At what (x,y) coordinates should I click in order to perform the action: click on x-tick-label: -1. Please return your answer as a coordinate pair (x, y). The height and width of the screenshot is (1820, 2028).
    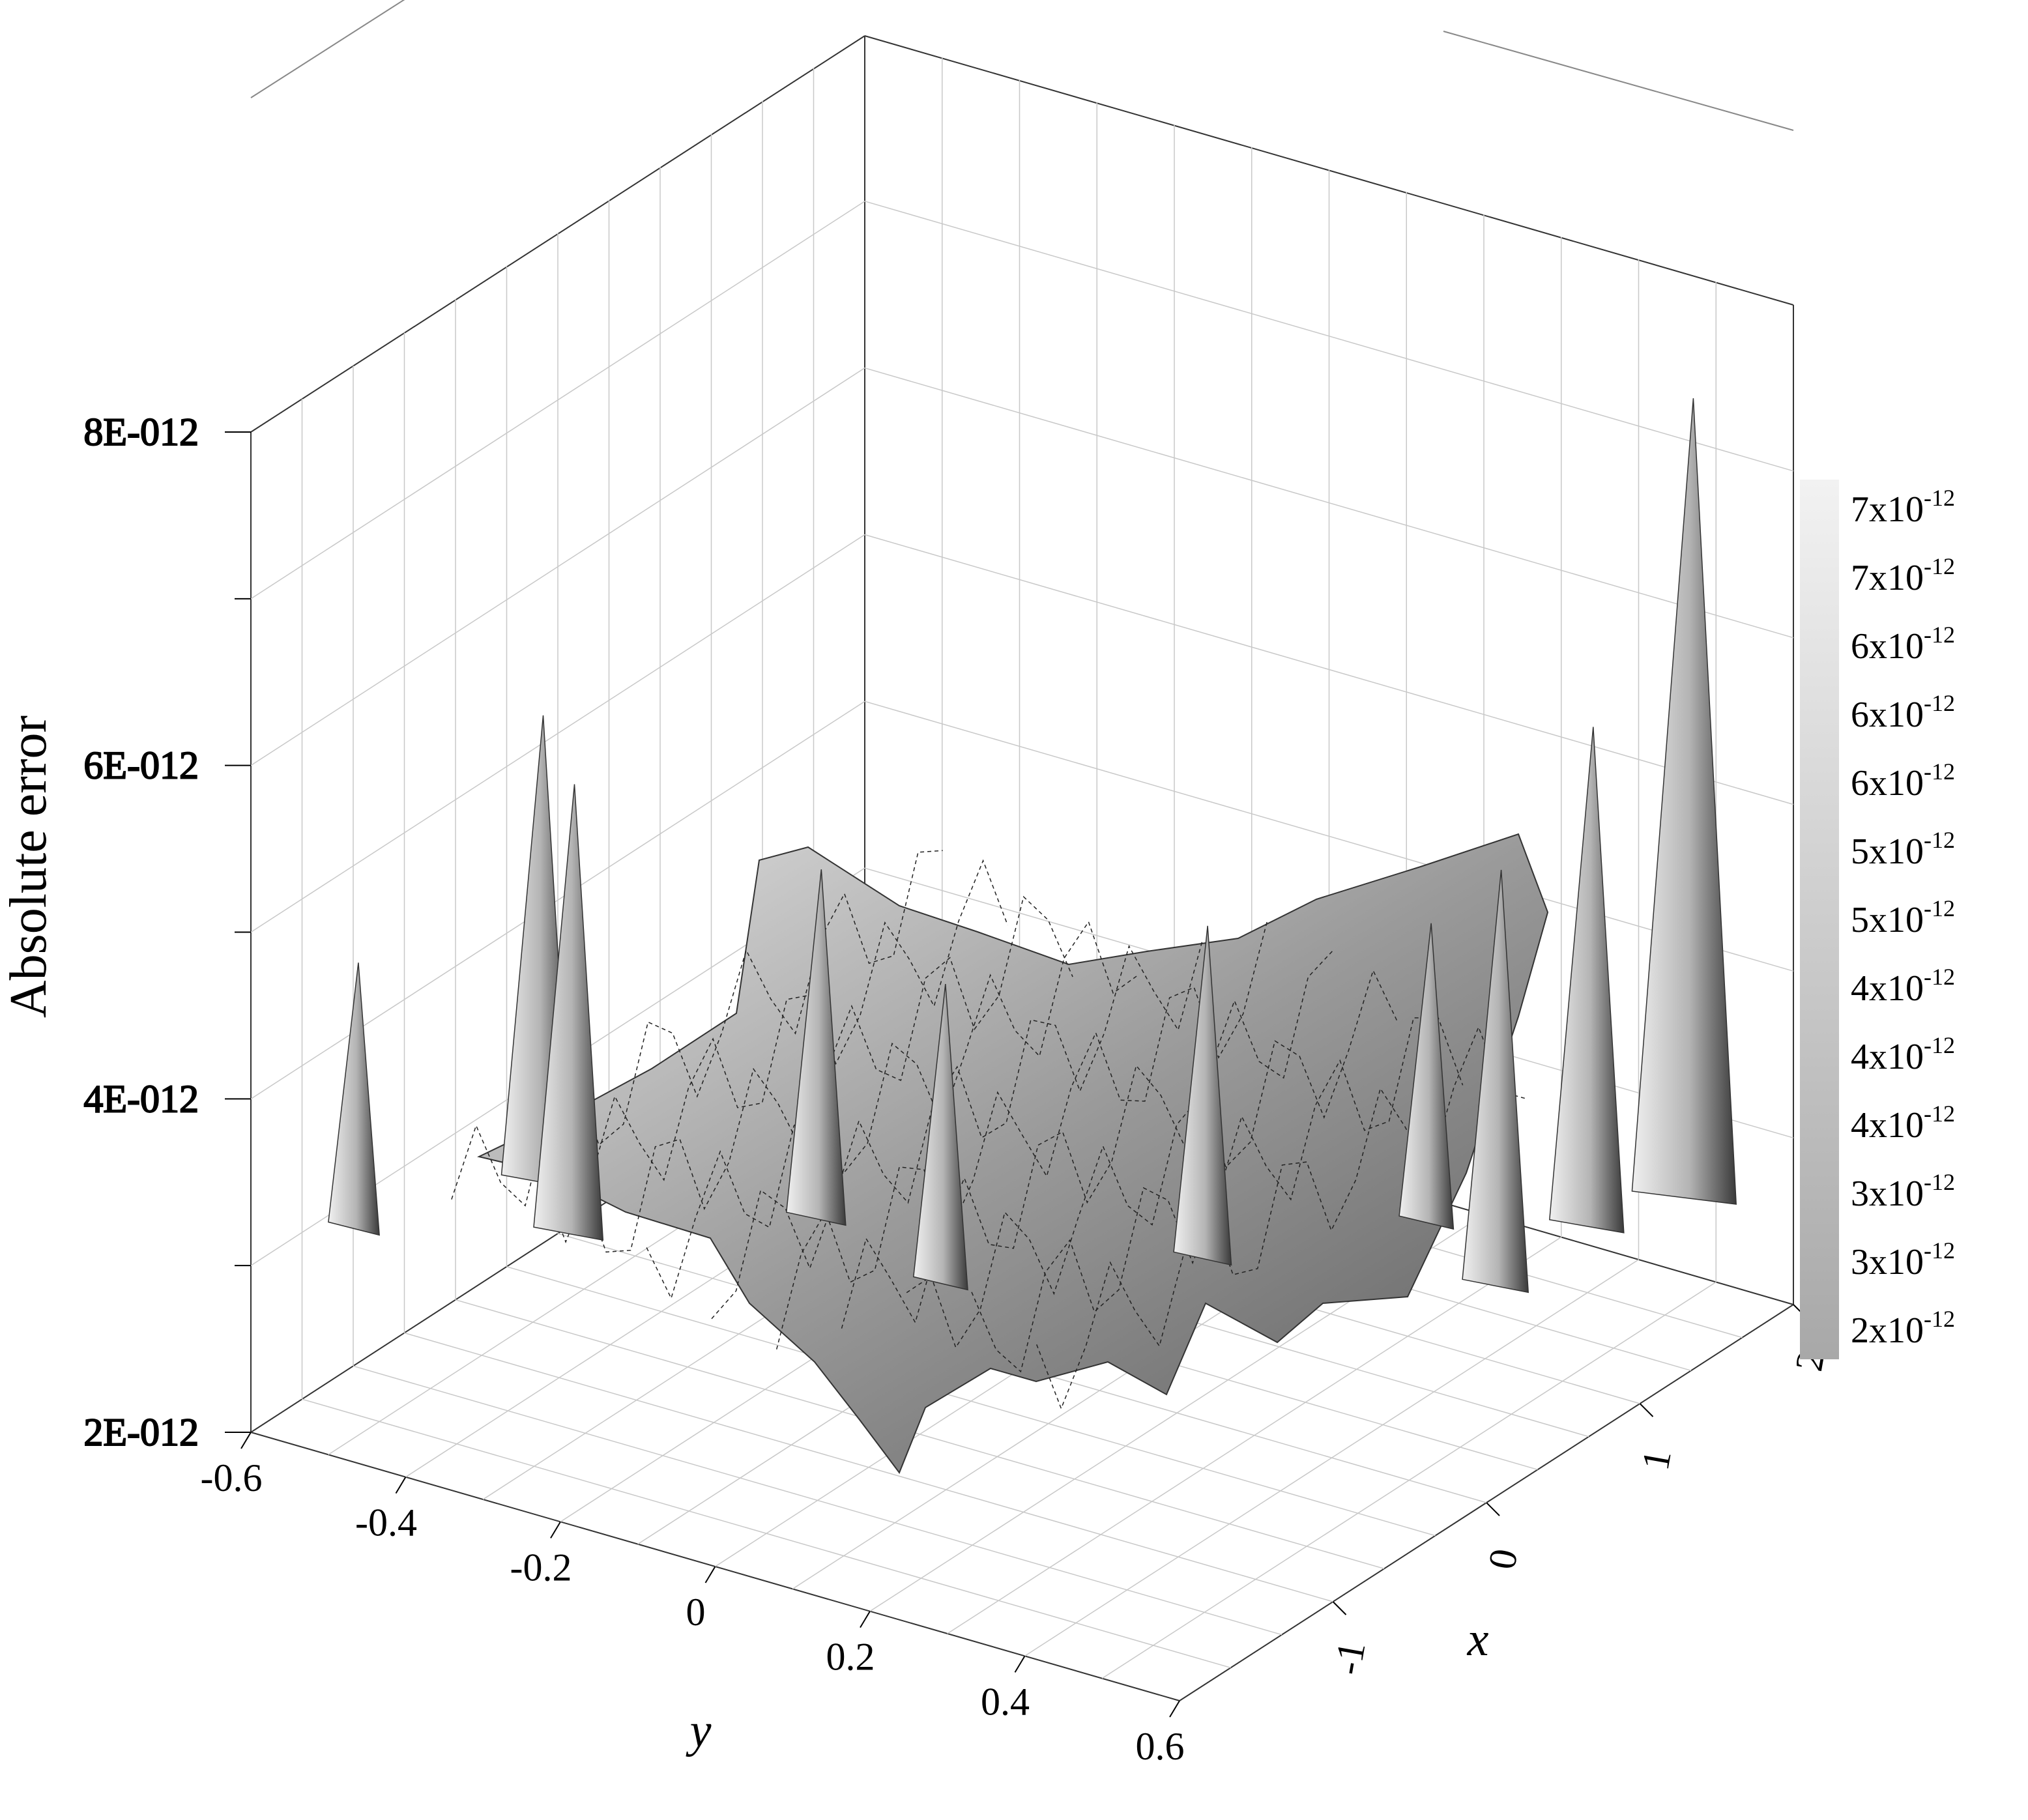
    Looking at the image, I should click on (1350, 1658).